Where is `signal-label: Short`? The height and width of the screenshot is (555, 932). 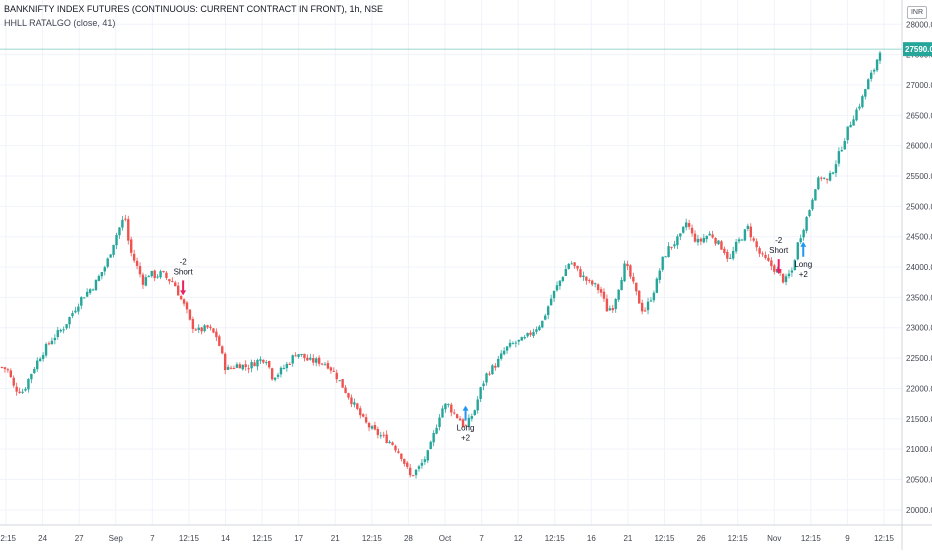
signal-label: Short is located at coordinates (779, 250).